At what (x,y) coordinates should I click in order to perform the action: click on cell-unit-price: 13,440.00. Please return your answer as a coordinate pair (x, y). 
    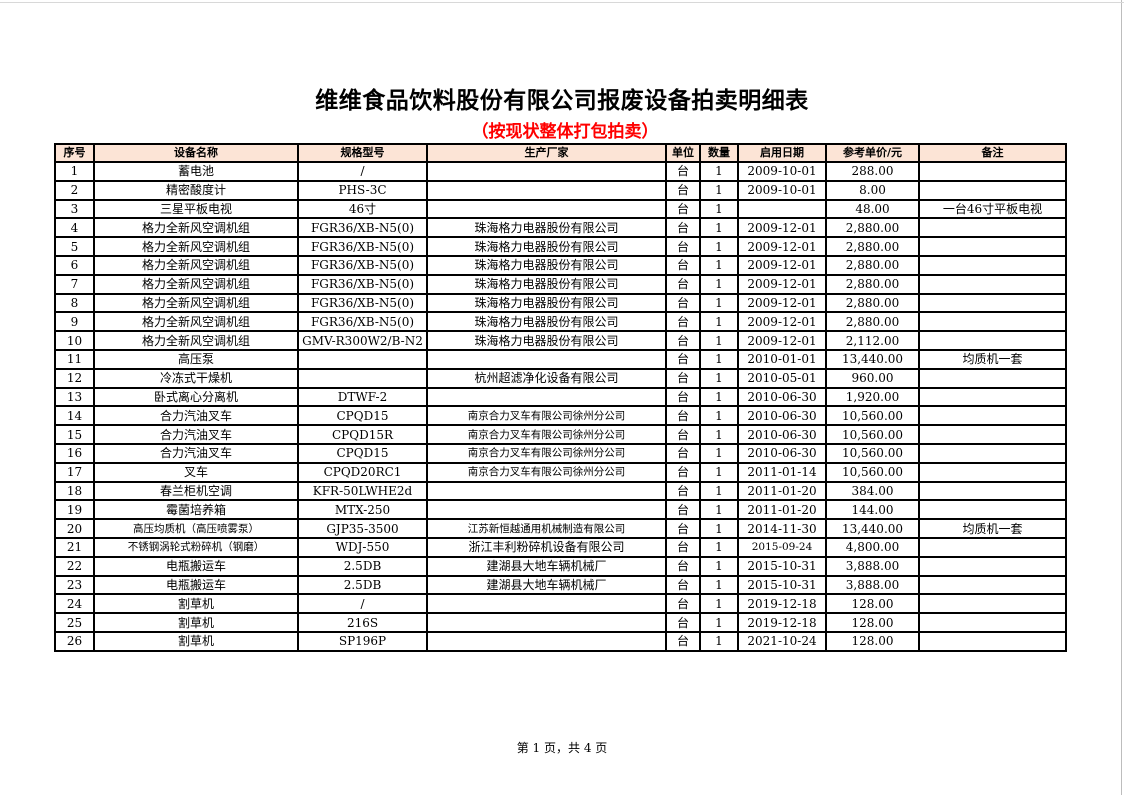
    Looking at the image, I should click on (872, 359).